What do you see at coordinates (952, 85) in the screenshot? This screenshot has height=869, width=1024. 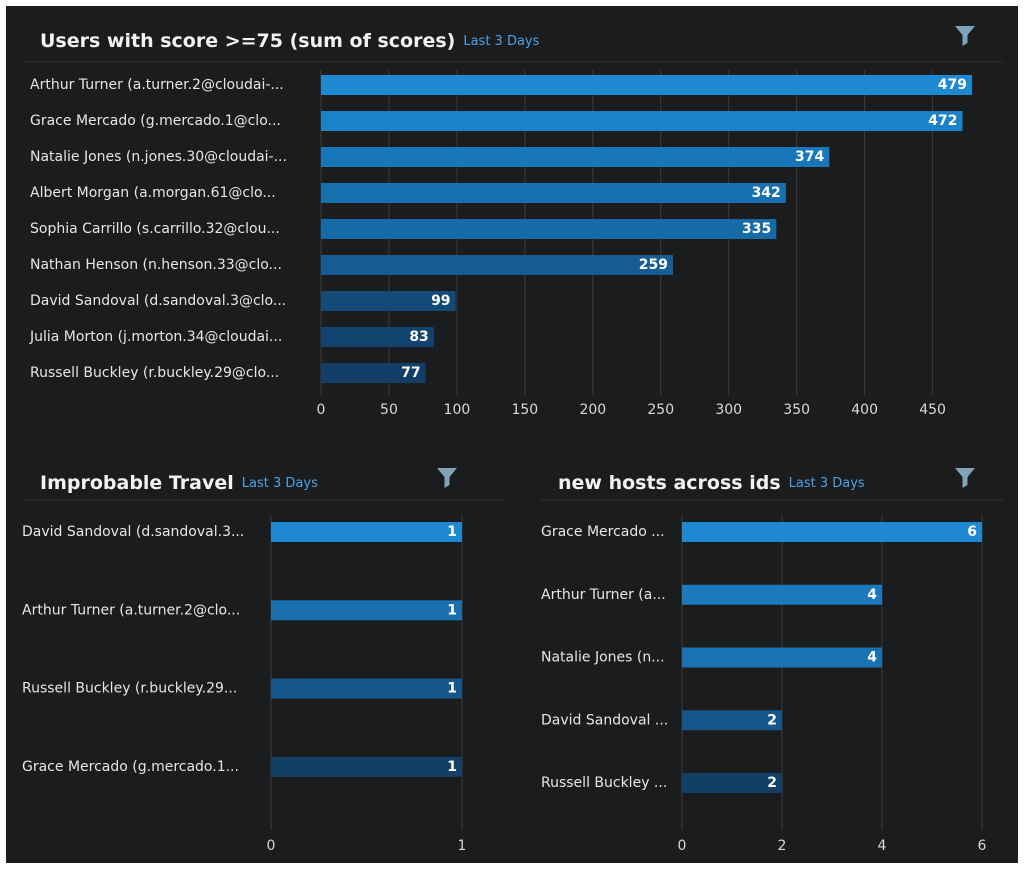 I see `value-label: 479` at bounding box center [952, 85].